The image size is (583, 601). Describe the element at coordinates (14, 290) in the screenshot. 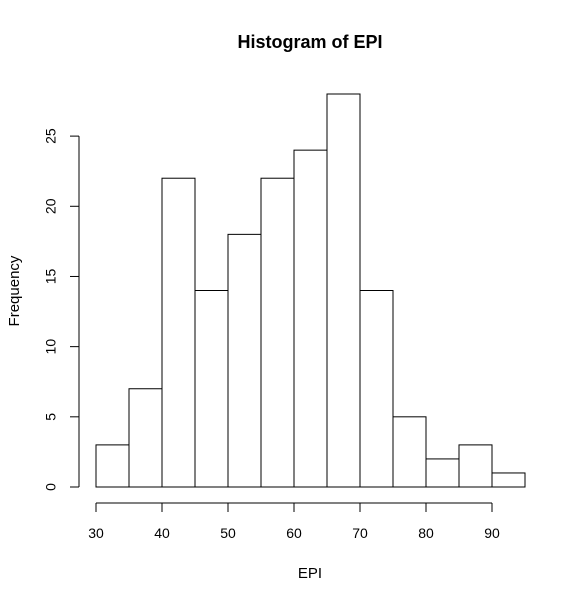

I see `y-axis-label: Frequency` at that location.